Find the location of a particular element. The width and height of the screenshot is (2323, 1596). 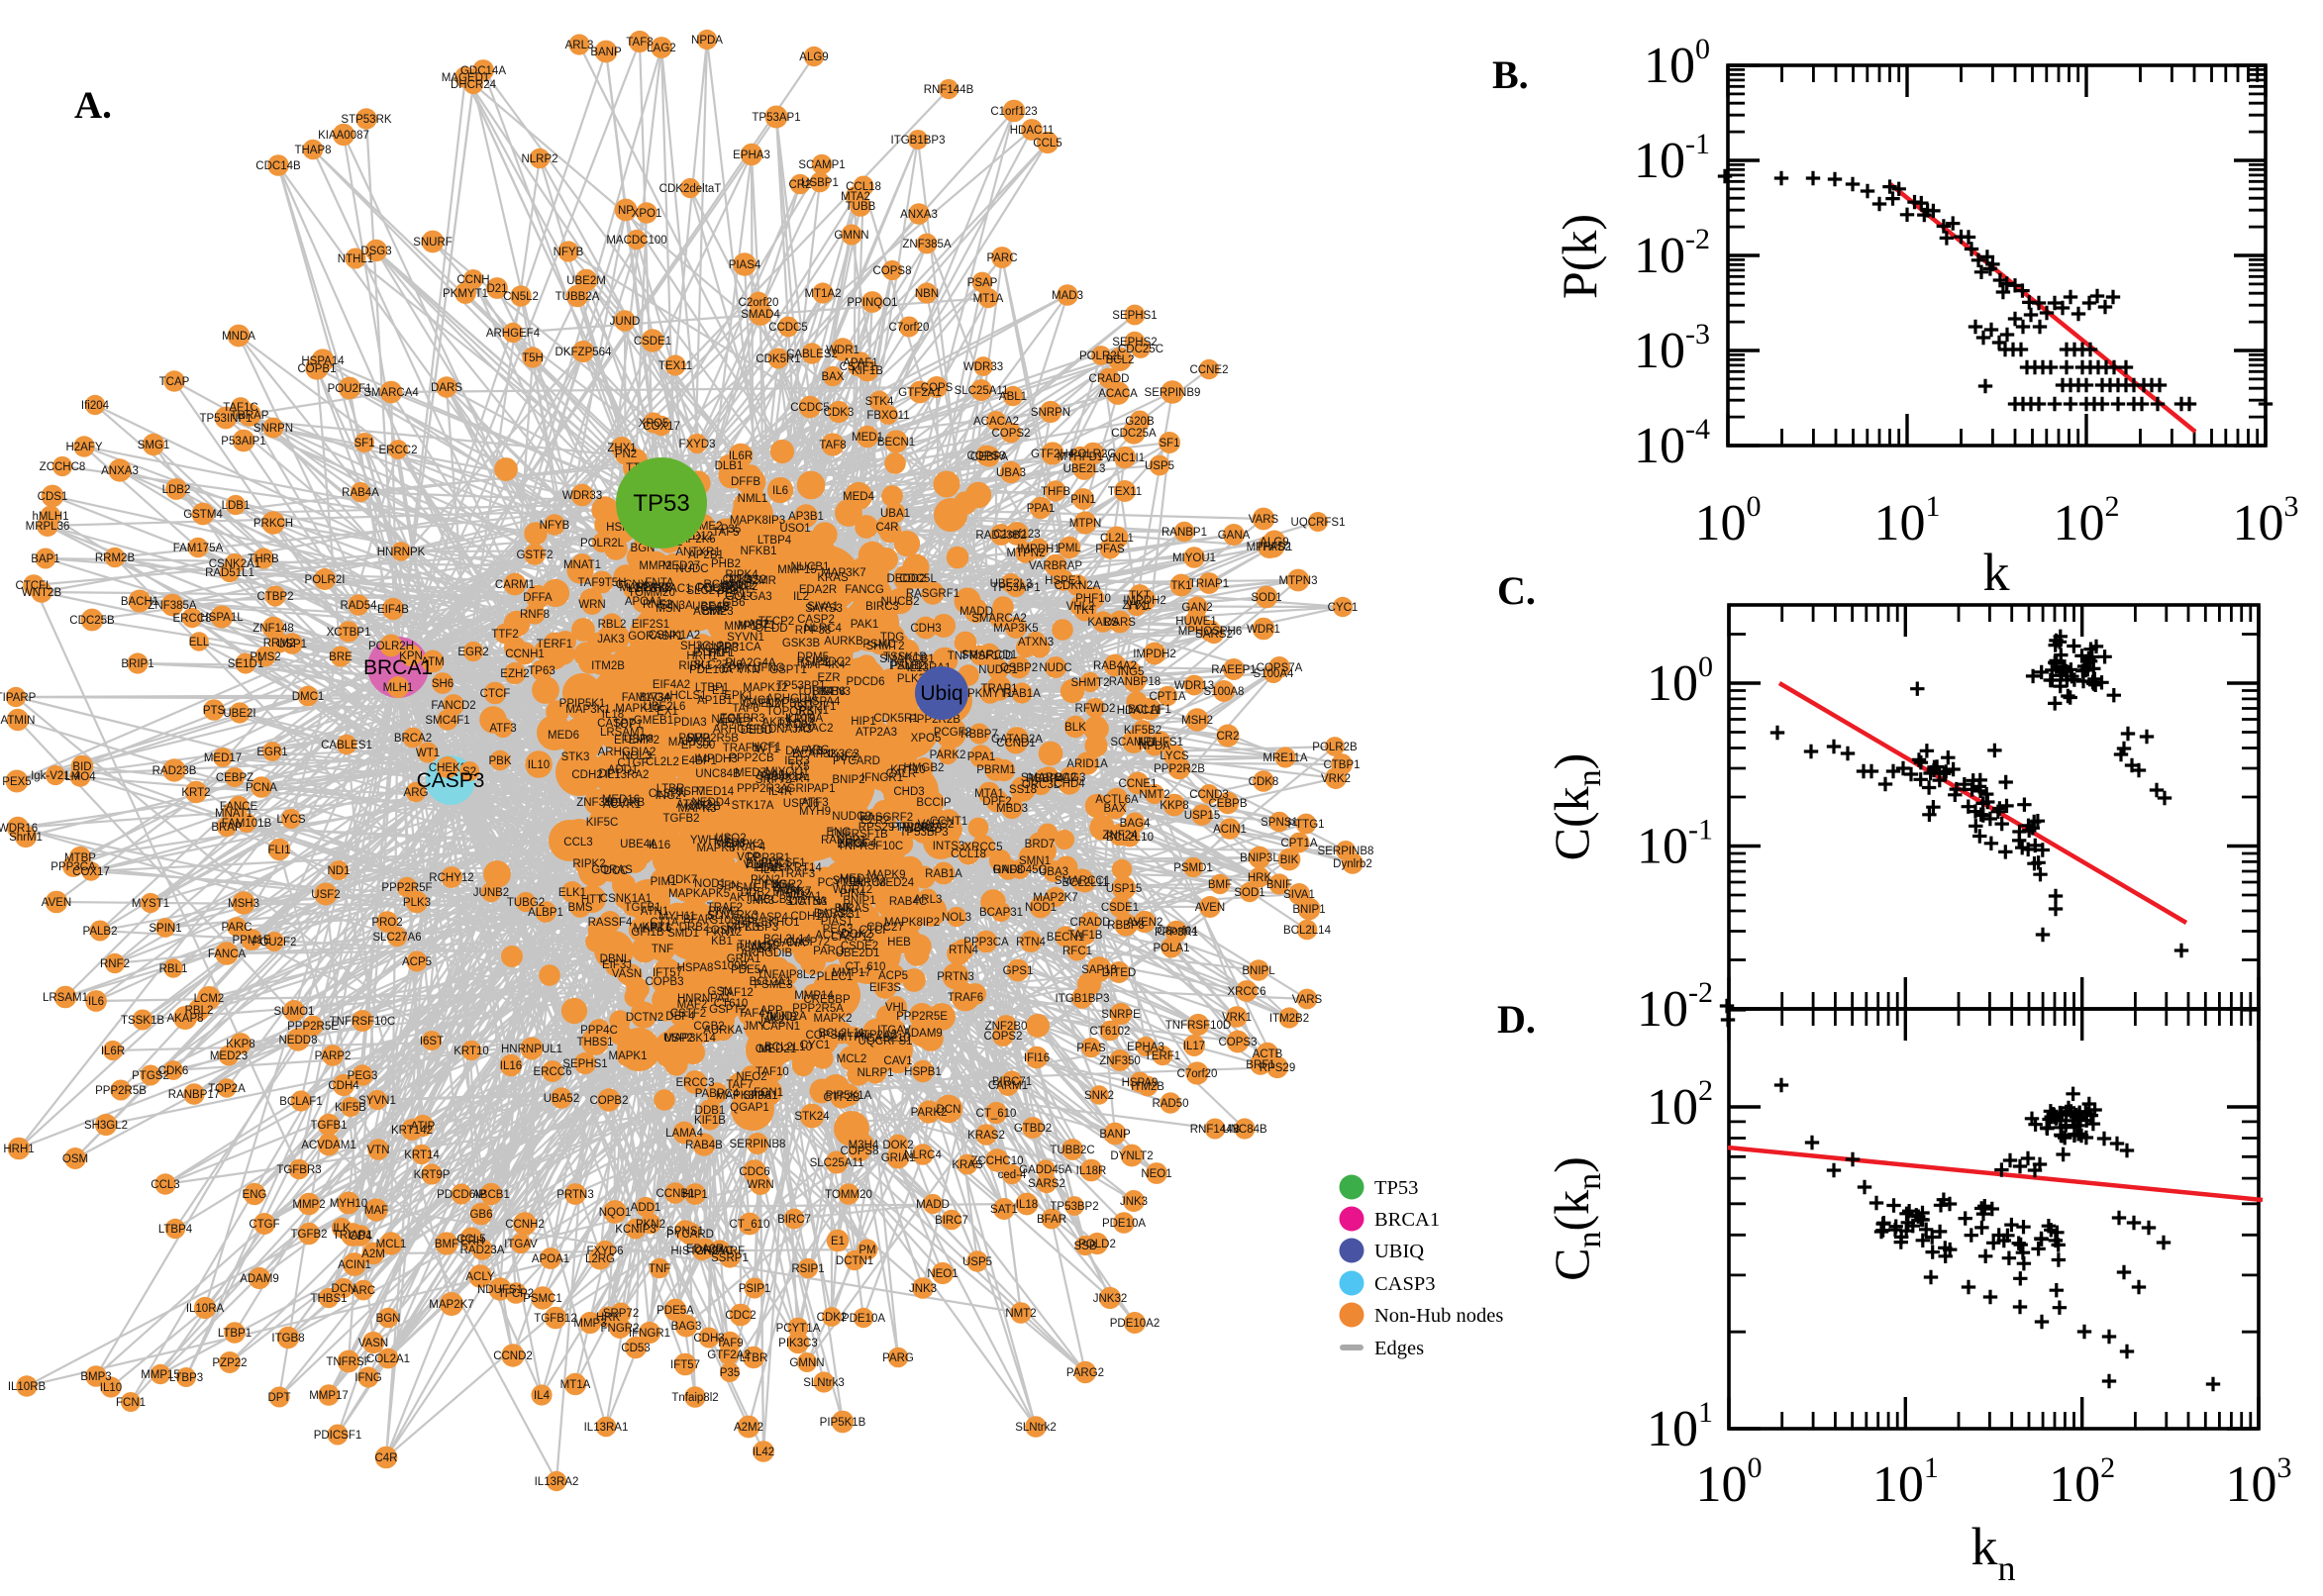

svg-text: RAB1A is located at coordinates (1022, 694).